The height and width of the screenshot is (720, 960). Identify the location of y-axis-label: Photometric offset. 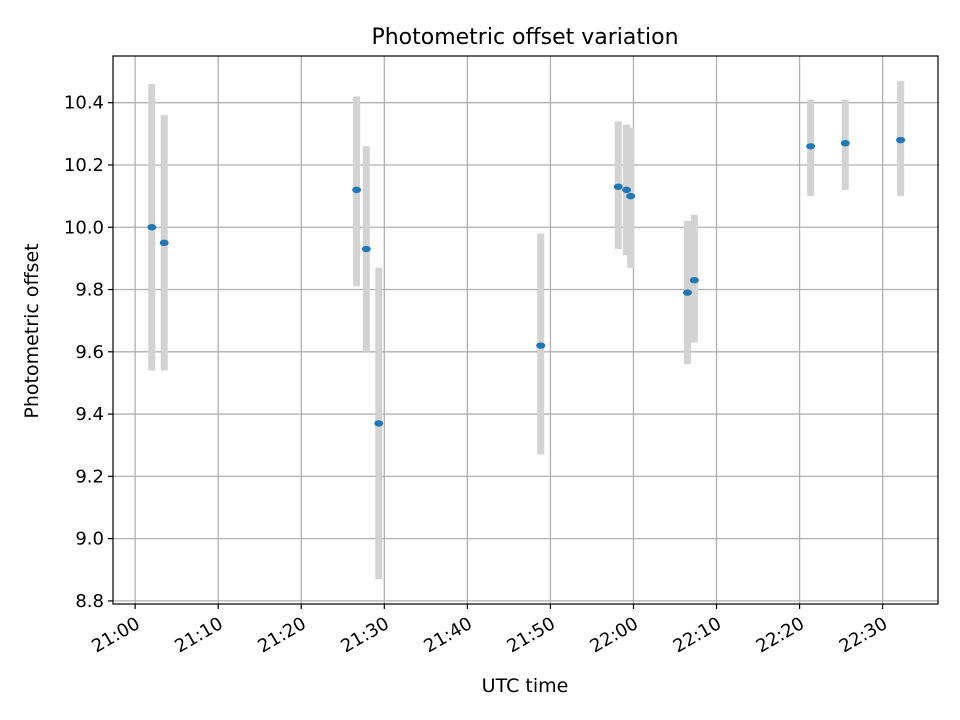
(32, 330).